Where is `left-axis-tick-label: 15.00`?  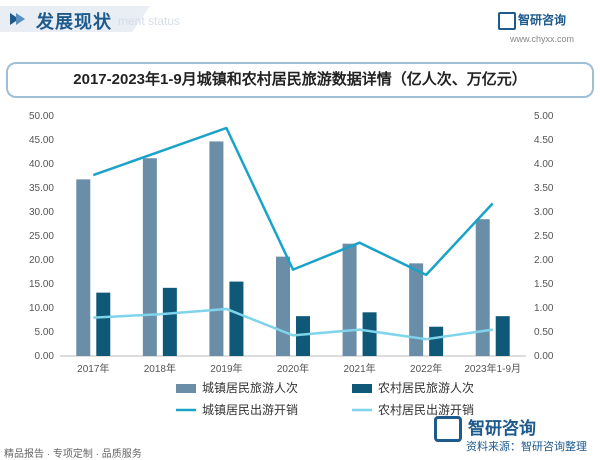
left-axis-tick-label: 15.00 is located at coordinates (41, 284).